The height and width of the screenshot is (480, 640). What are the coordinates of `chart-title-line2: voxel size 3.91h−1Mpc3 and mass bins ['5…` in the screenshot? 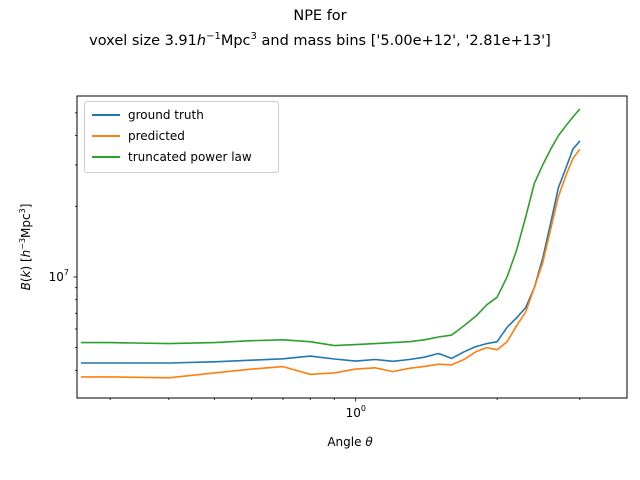 It's located at (320, 40).